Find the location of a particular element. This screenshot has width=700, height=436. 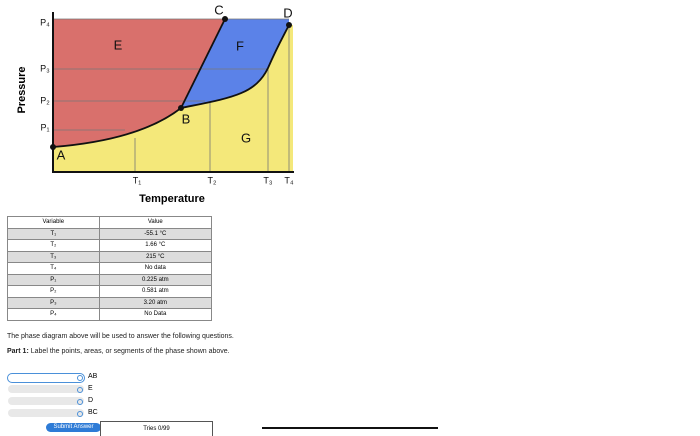

region-f is located at coordinates (235, 63).